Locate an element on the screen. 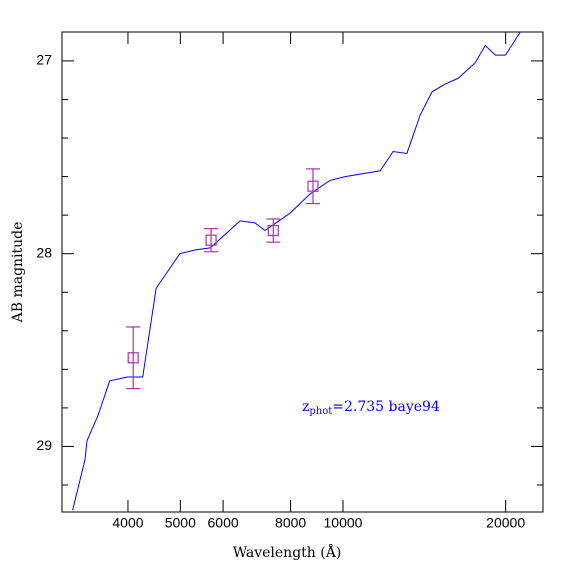  y-tick-label: 28 is located at coordinates (44, 252).